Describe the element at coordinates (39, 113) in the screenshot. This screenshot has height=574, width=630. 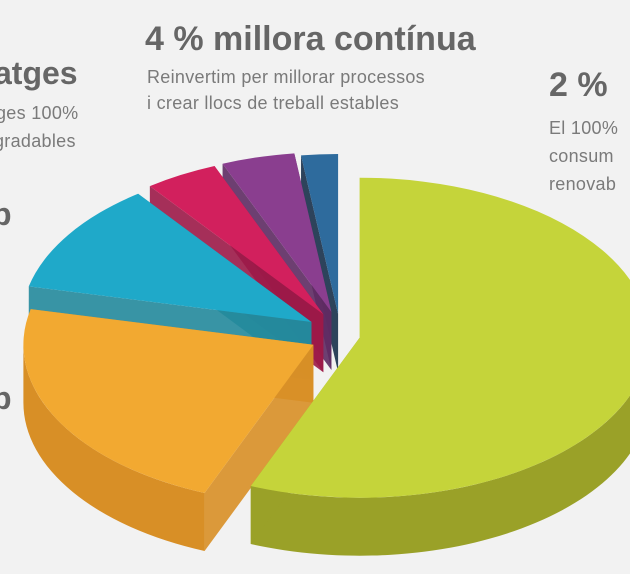
I see `left-top-line-1: ges 100%` at that location.